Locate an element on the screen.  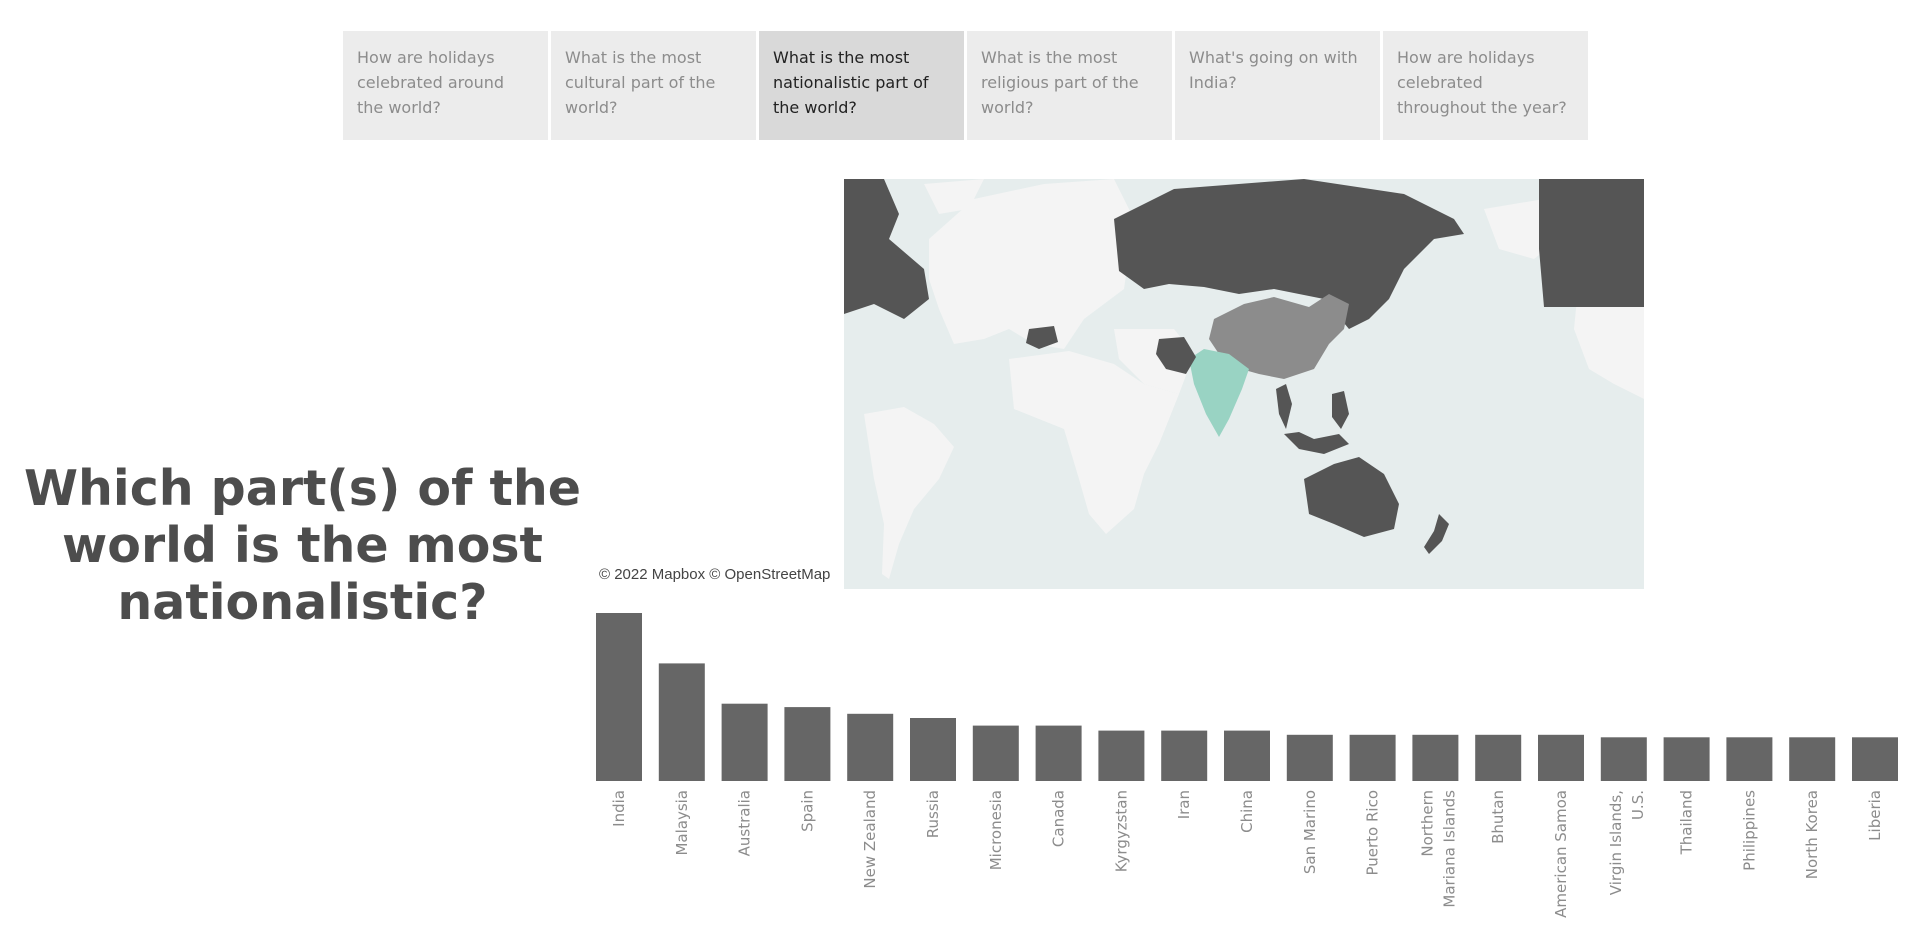
bar-australia is located at coordinates (744, 742).